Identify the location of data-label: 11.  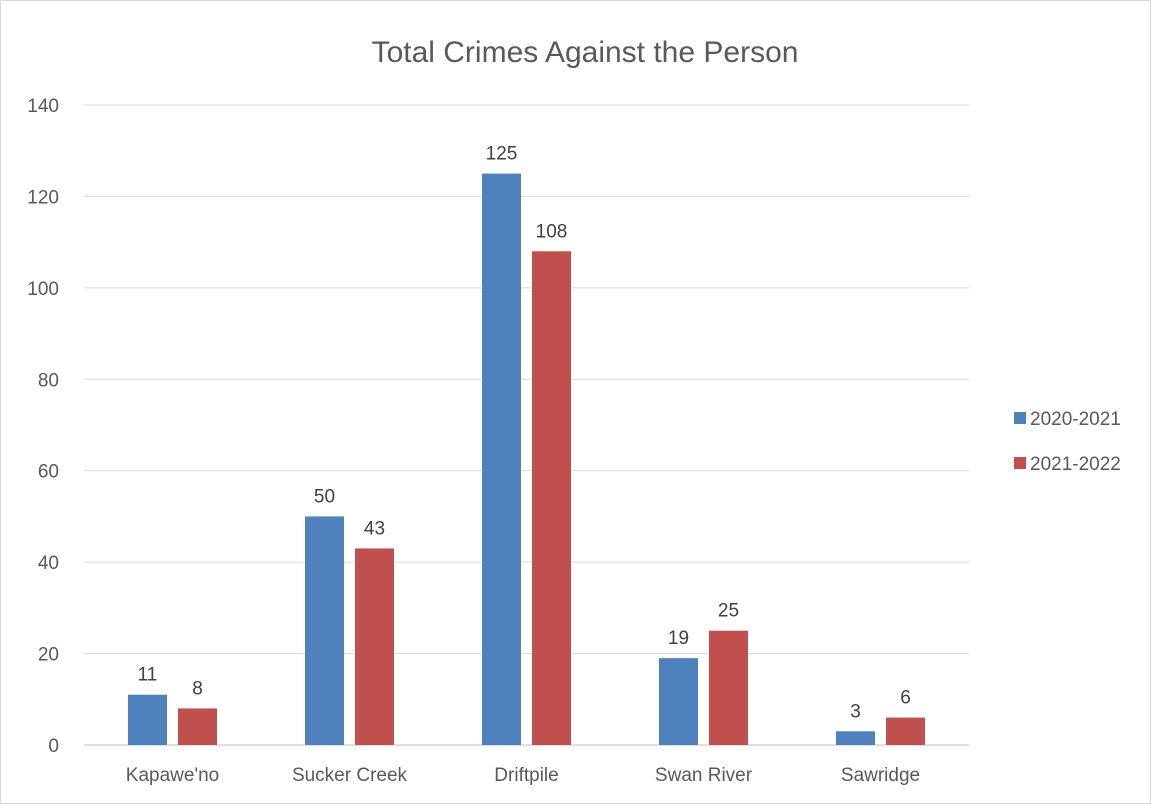
(148, 675).